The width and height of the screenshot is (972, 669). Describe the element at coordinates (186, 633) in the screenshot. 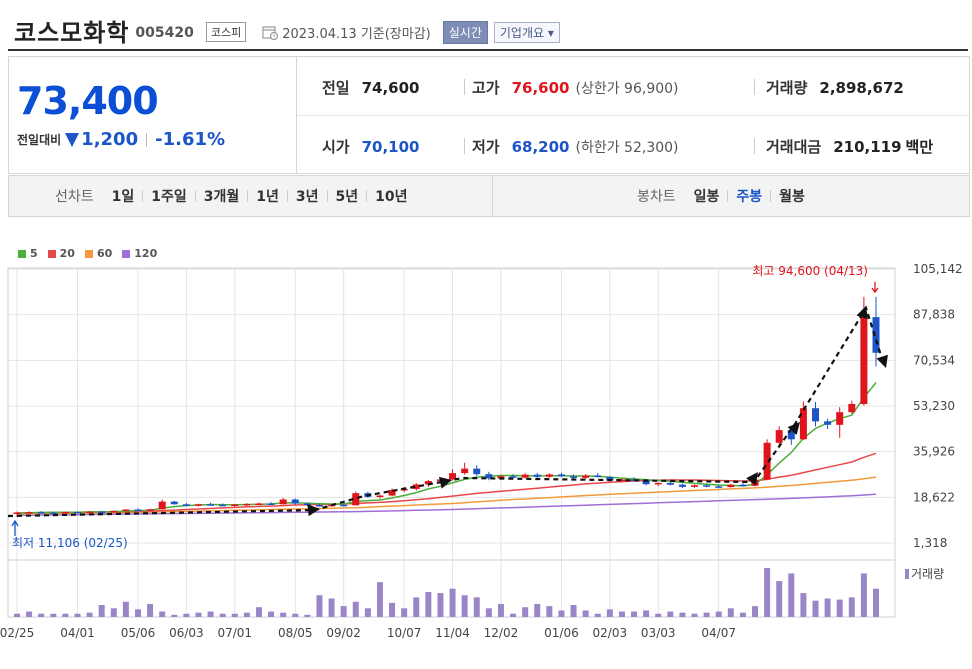

I see `x-tick-label: 06/03` at that location.